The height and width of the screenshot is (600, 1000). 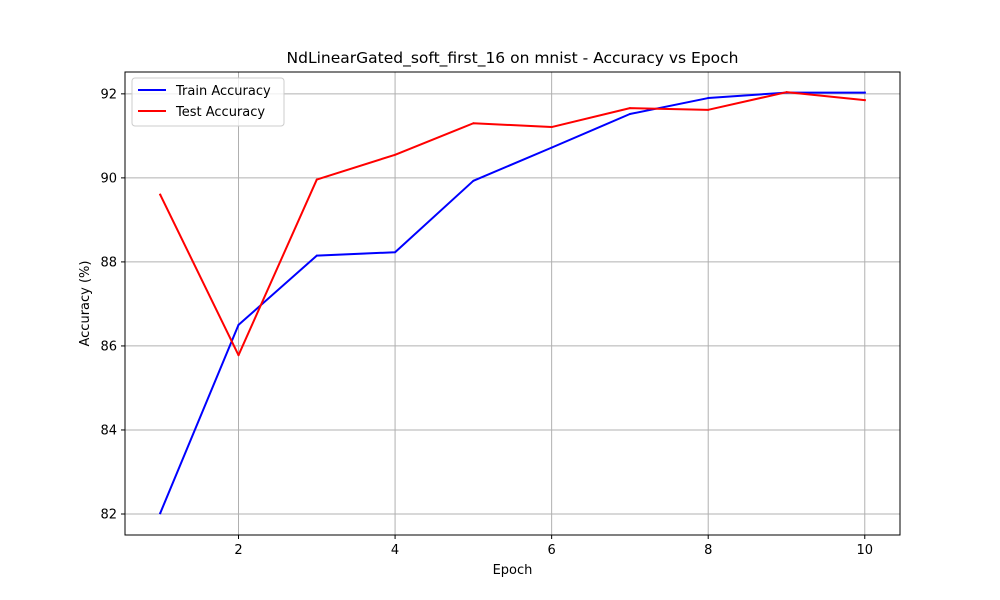 I want to click on legend-label-train: Train Accuracy, so click(x=223, y=91).